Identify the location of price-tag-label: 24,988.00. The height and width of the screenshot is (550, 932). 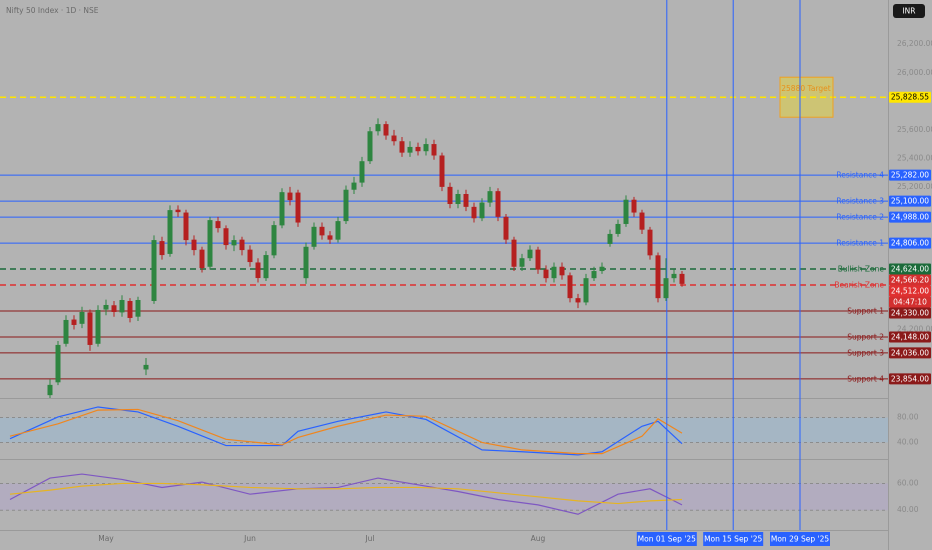
(910, 217).